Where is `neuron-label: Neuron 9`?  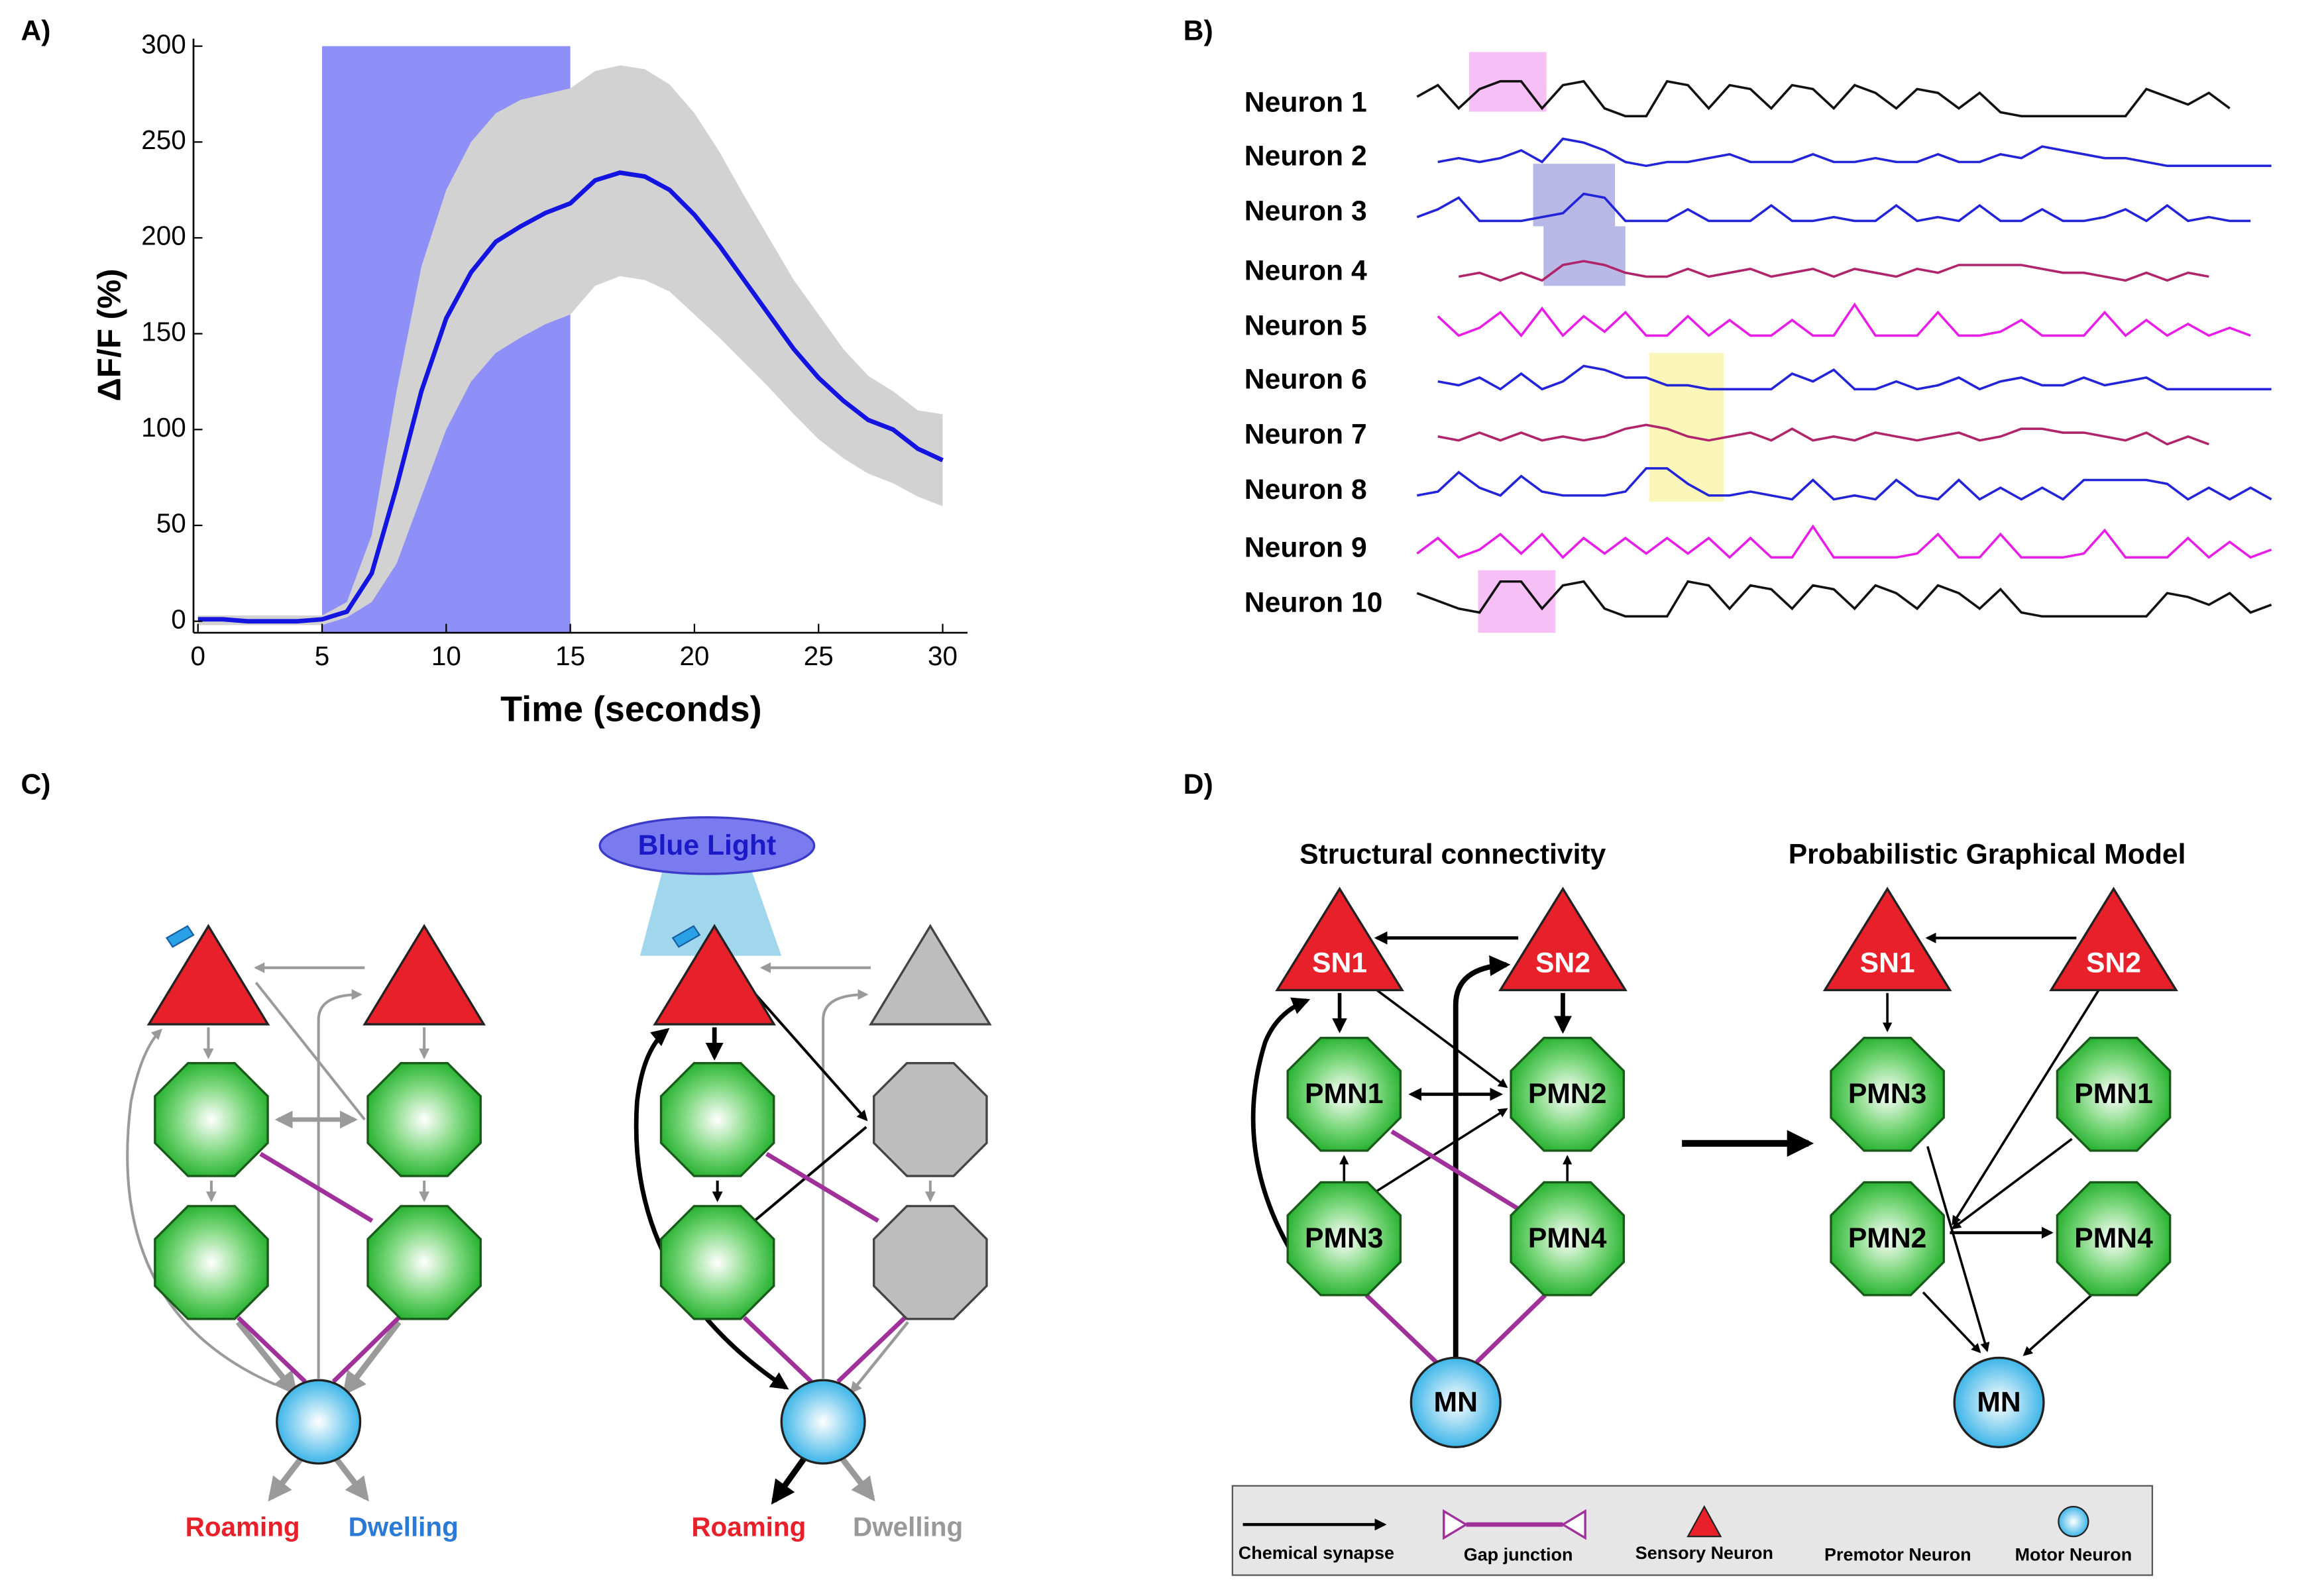 neuron-label: Neuron 9 is located at coordinates (1305, 547).